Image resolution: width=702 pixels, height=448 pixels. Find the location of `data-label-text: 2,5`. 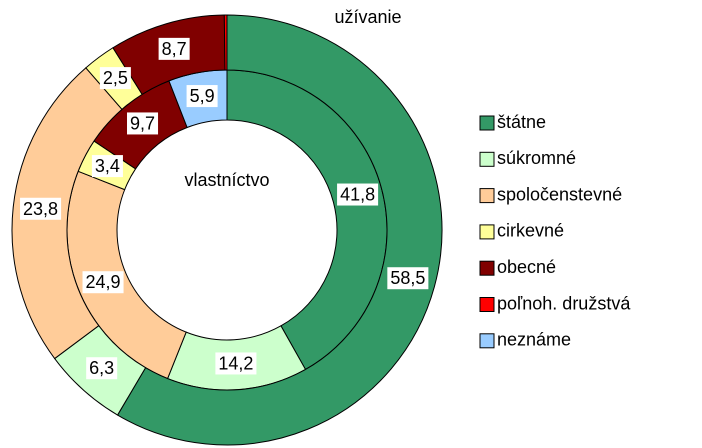

data-label-text: 2,5 is located at coordinates (115, 78).